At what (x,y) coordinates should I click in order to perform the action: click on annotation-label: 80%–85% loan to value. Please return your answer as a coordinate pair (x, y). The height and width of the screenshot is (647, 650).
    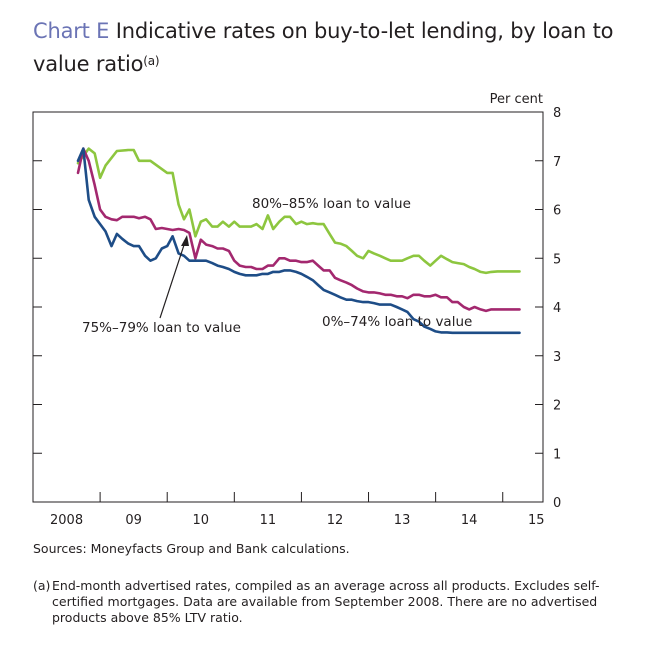
    Looking at the image, I should click on (331, 204).